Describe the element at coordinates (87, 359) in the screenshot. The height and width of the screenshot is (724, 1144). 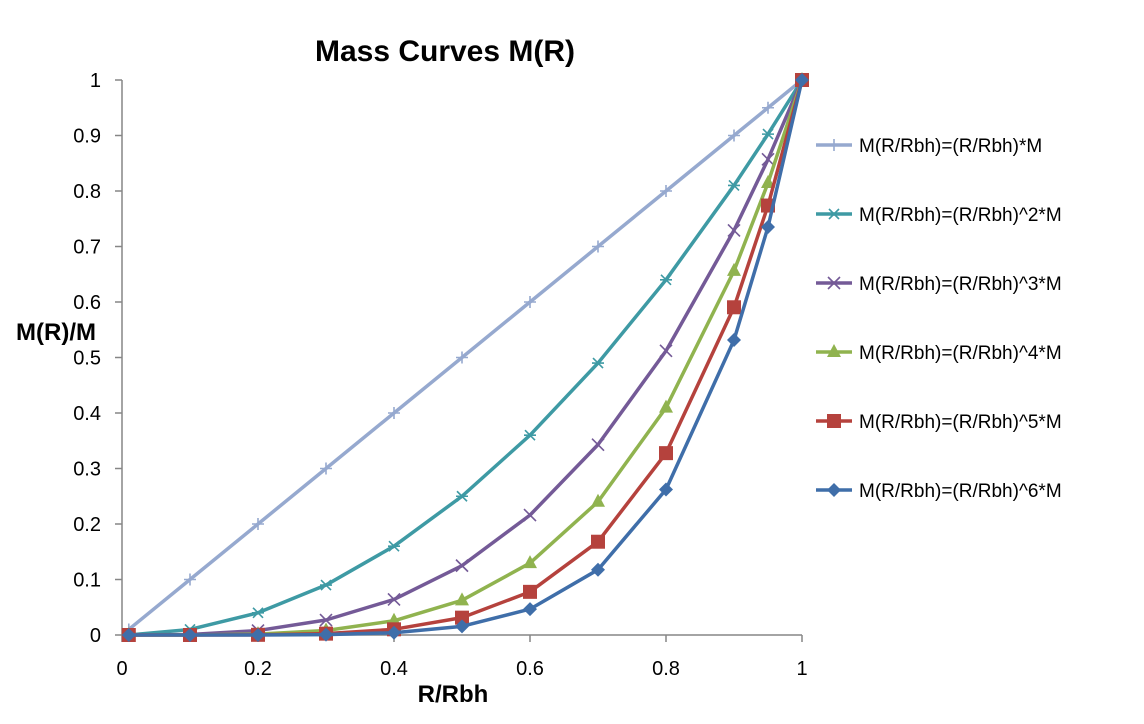
I see `y-tick-label: 0.5` at that location.